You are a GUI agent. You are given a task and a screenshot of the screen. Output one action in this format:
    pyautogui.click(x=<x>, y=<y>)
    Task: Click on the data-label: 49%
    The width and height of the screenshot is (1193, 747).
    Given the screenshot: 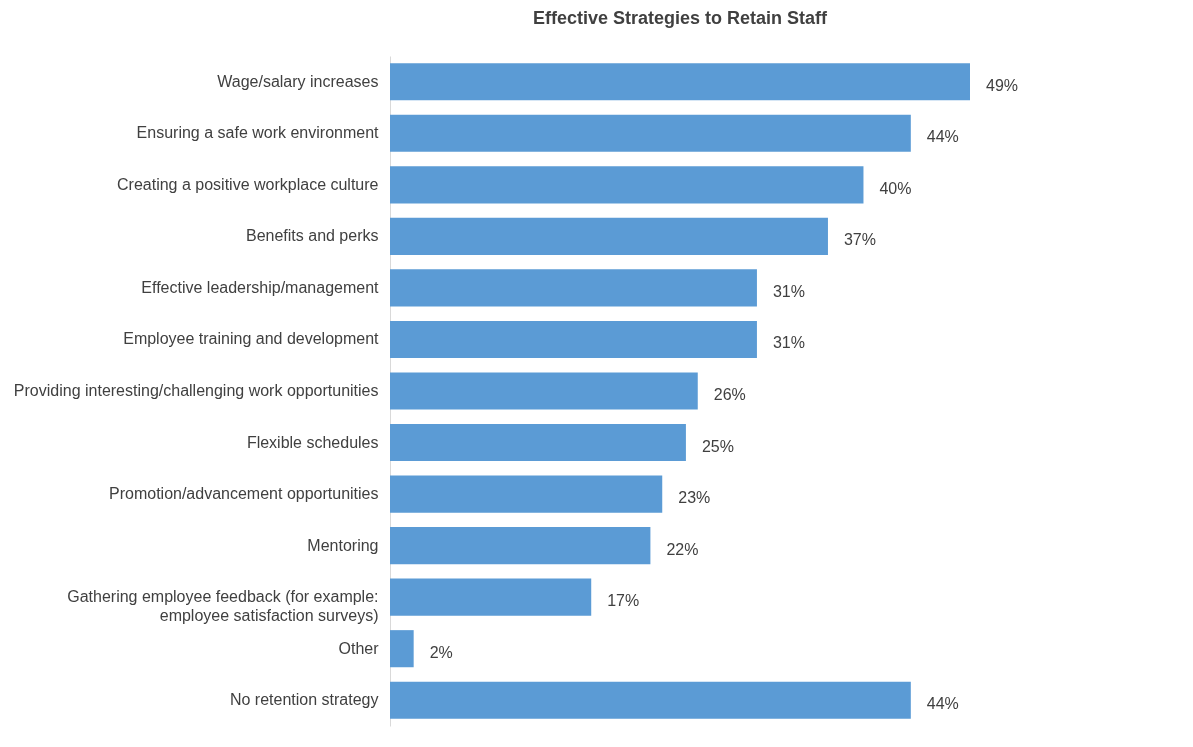 What is the action you would take?
    pyautogui.click(x=1002, y=85)
    